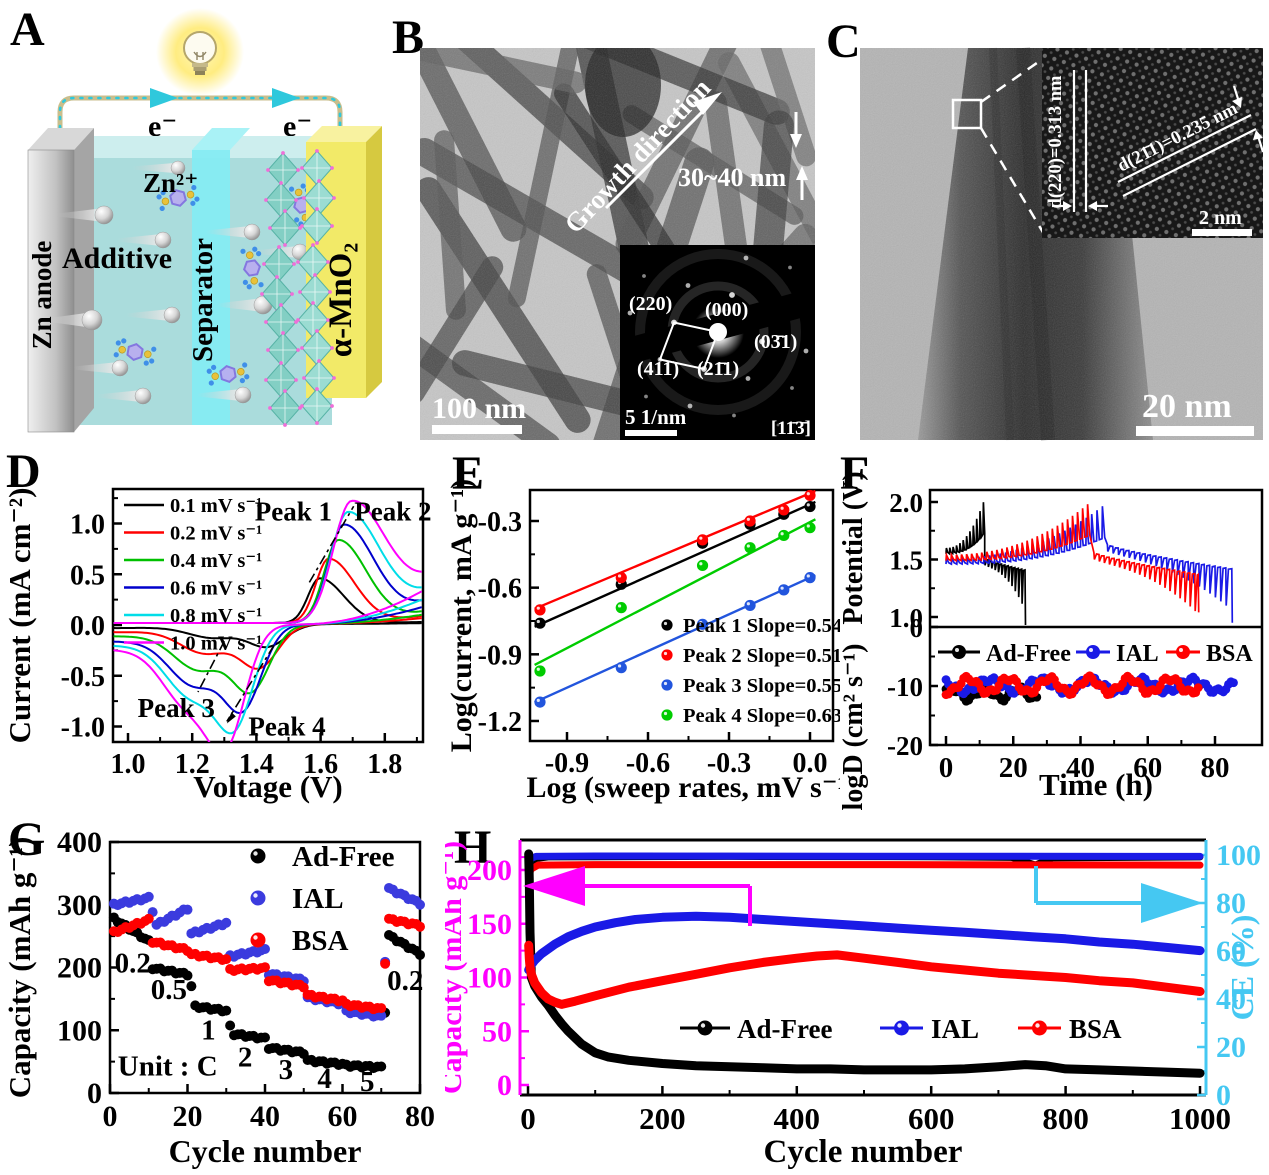  Describe the element at coordinates (761, 656) in the screenshot. I see `legend-label: Peak 2 Slope=0.51` at that location.